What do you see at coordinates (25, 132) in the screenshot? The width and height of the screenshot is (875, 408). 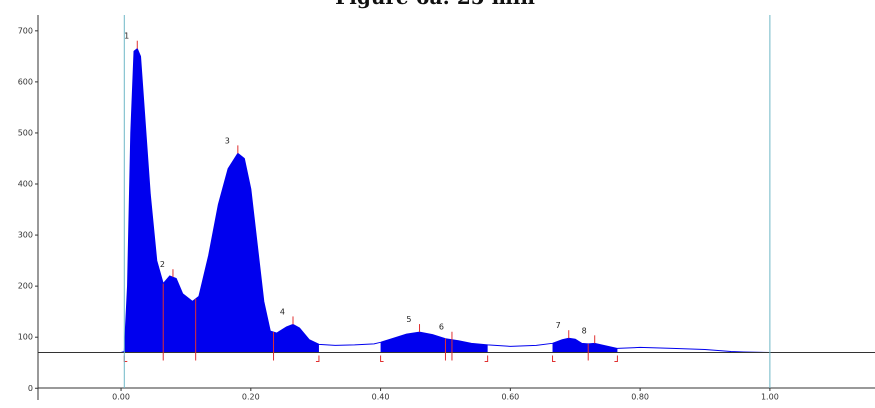 I see `y-tick-label: 500` at bounding box center [25, 132].